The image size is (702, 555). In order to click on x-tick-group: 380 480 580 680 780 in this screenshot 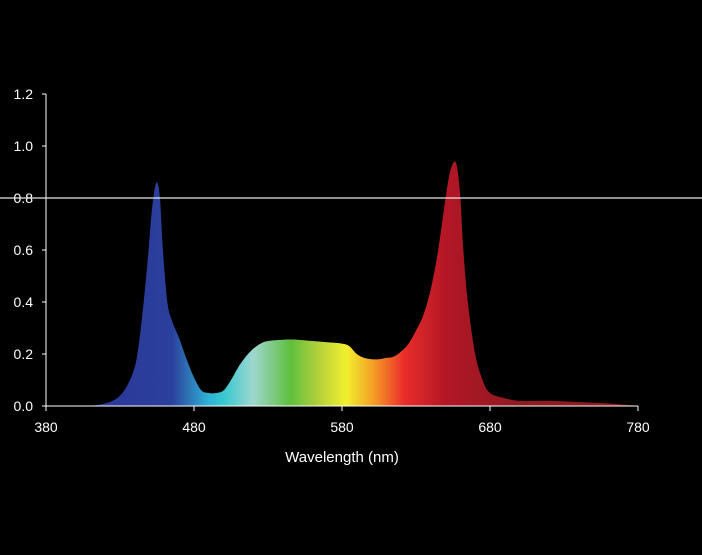, I will do `click(342, 420)`.